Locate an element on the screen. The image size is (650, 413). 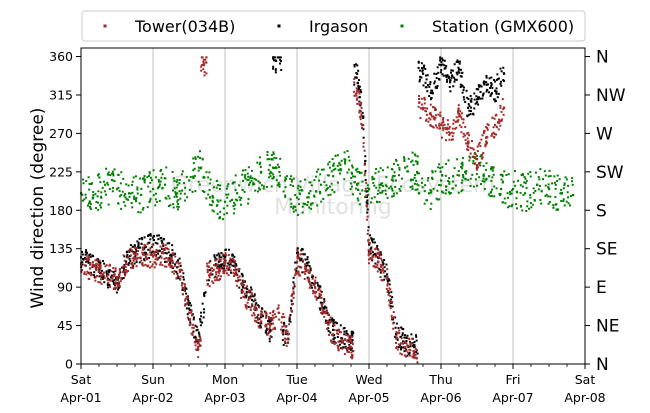
legend-item: Station (GMX600) is located at coordinates (487, 26).